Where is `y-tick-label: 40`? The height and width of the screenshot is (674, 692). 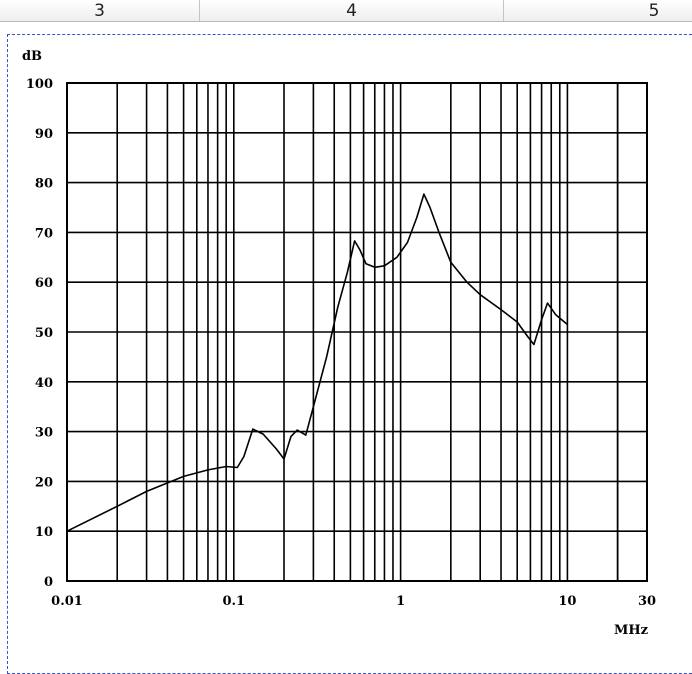 y-tick-label: 40 is located at coordinates (44, 383).